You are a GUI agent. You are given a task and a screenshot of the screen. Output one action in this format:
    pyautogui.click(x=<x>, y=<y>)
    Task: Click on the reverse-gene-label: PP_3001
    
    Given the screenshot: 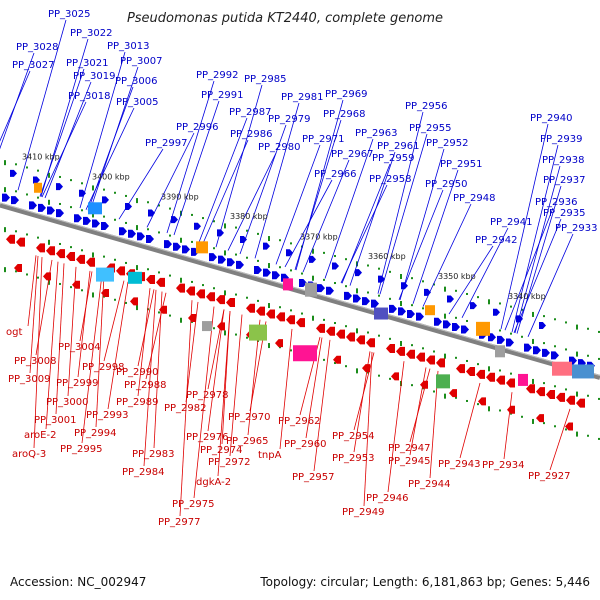 What is the action you would take?
    pyautogui.click(x=55, y=420)
    